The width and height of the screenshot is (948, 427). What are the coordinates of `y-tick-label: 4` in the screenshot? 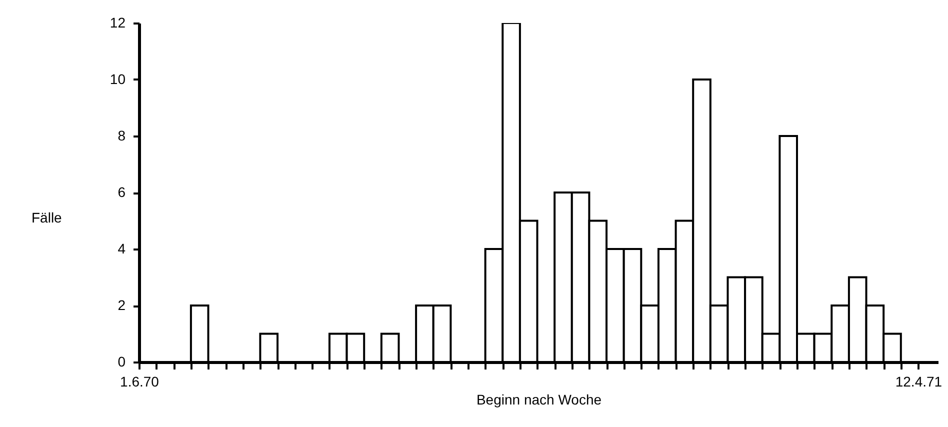 It's located at (122, 248).